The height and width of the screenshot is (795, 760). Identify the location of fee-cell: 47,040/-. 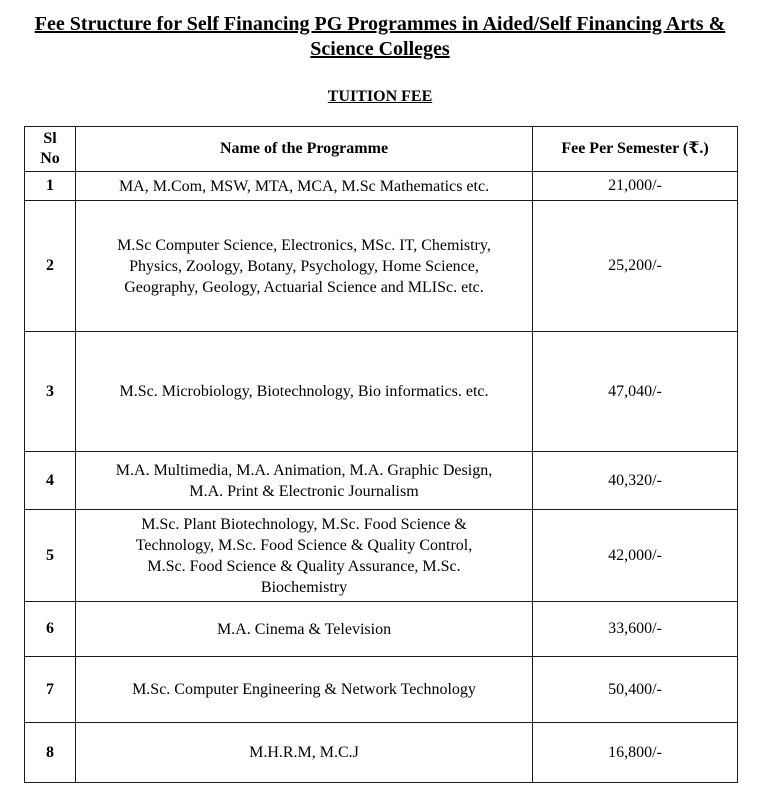
(635, 391).